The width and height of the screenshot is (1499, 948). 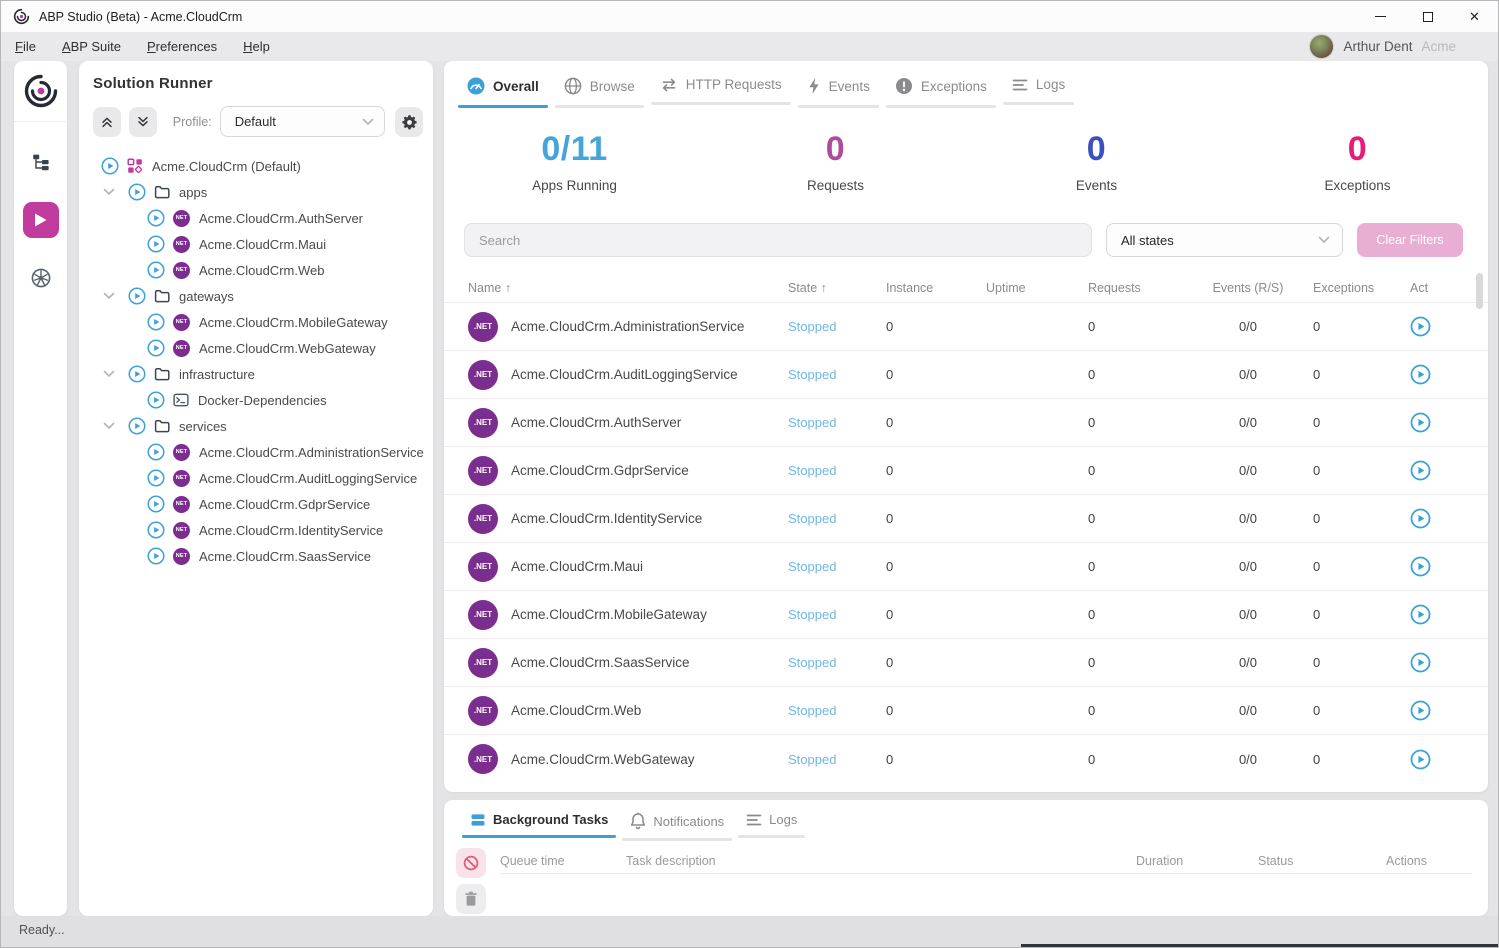 I want to click on tab-events: Events, so click(x=838, y=91).